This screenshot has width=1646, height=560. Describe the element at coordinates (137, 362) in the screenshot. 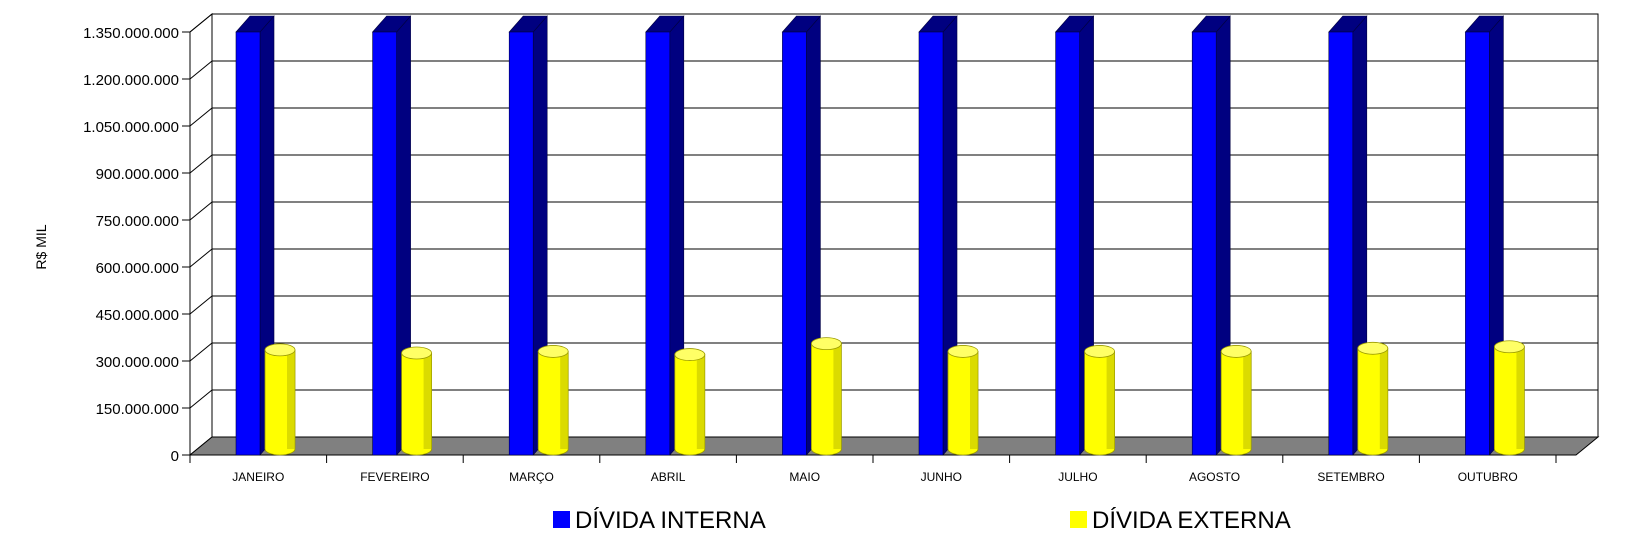

I see `y-tick-label: 300.000.000` at that location.